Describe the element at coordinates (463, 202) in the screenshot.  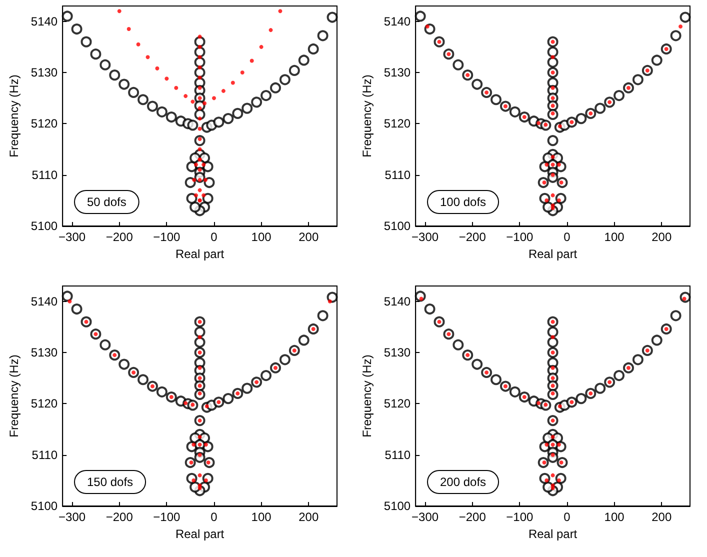
I see `annotation: 100 dofs` at that location.